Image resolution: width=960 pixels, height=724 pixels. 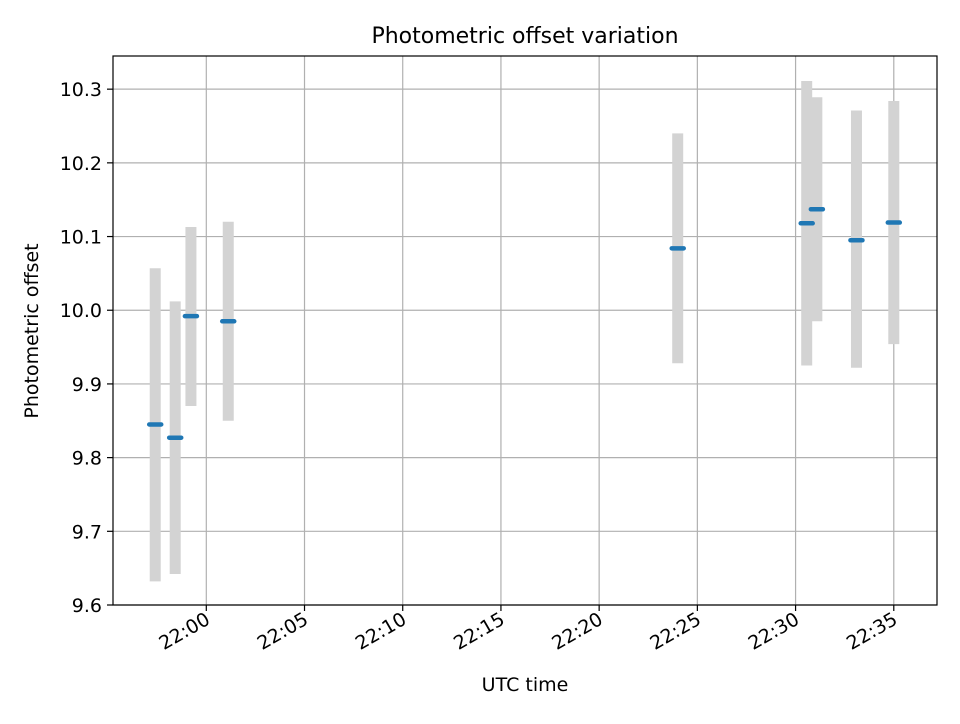 What do you see at coordinates (87, 459) in the screenshot?
I see `y-tick-label: 9.8` at bounding box center [87, 459].